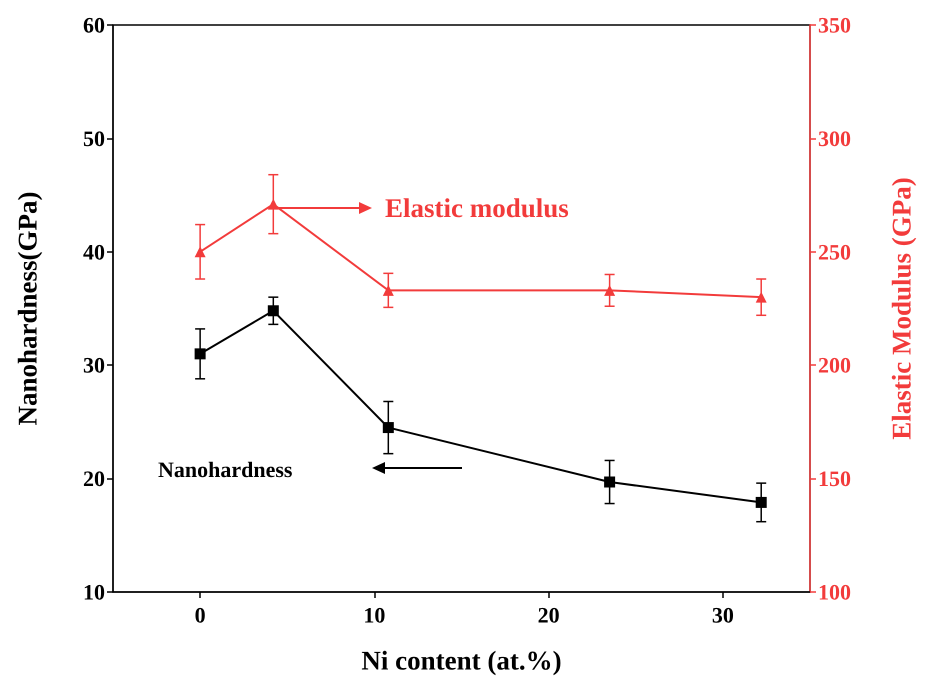  What do you see at coordinates (901, 308) in the screenshot?
I see `y2-axis-title: Elastic Modulus (GPa)` at bounding box center [901, 308].